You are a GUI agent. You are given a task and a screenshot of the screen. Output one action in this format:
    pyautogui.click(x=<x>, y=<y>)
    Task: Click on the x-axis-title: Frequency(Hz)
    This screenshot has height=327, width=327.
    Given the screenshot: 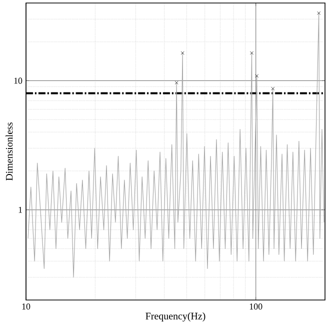 What is the action you would take?
    pyautogui.click(x=176, y=317)
    